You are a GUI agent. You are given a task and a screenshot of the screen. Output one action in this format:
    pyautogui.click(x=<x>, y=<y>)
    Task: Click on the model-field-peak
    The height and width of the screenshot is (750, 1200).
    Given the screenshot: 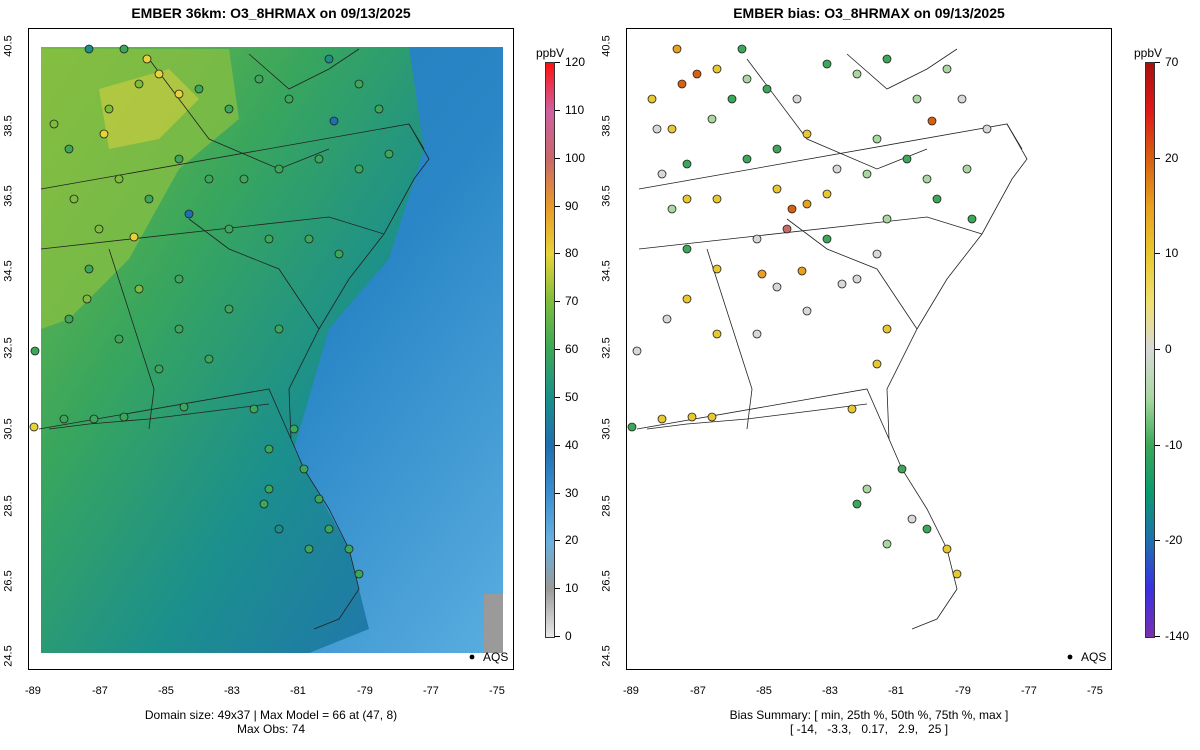 What is the action you would take?
    pyautogui.click(x=149, y=109)
    